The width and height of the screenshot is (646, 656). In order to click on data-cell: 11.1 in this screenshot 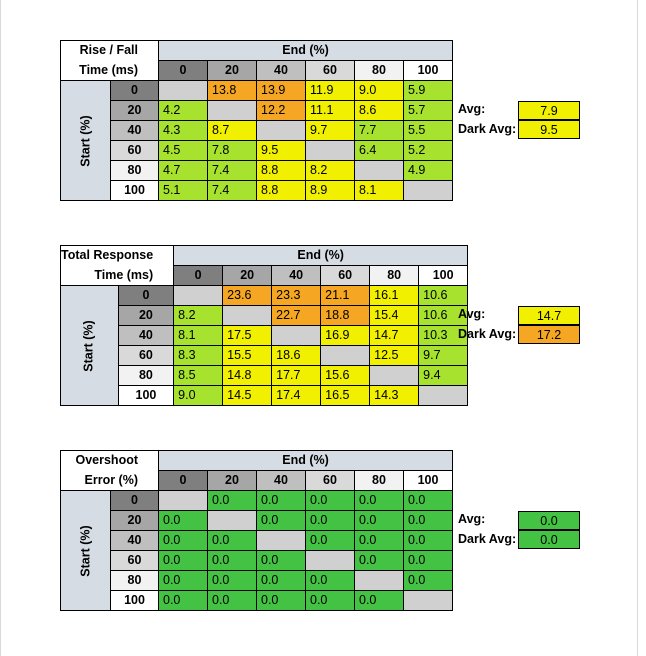, I will do `click(330, 110)`.